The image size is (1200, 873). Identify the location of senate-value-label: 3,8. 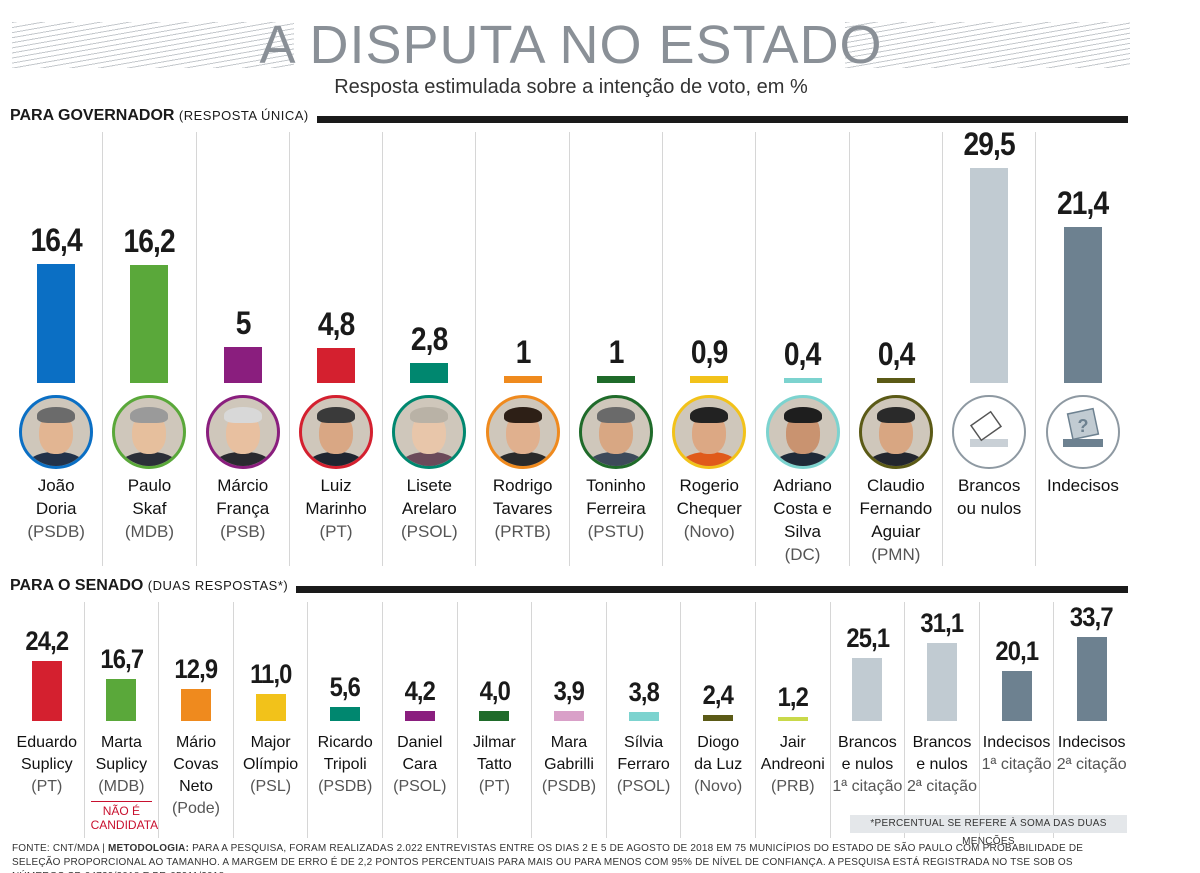
(643, 691).